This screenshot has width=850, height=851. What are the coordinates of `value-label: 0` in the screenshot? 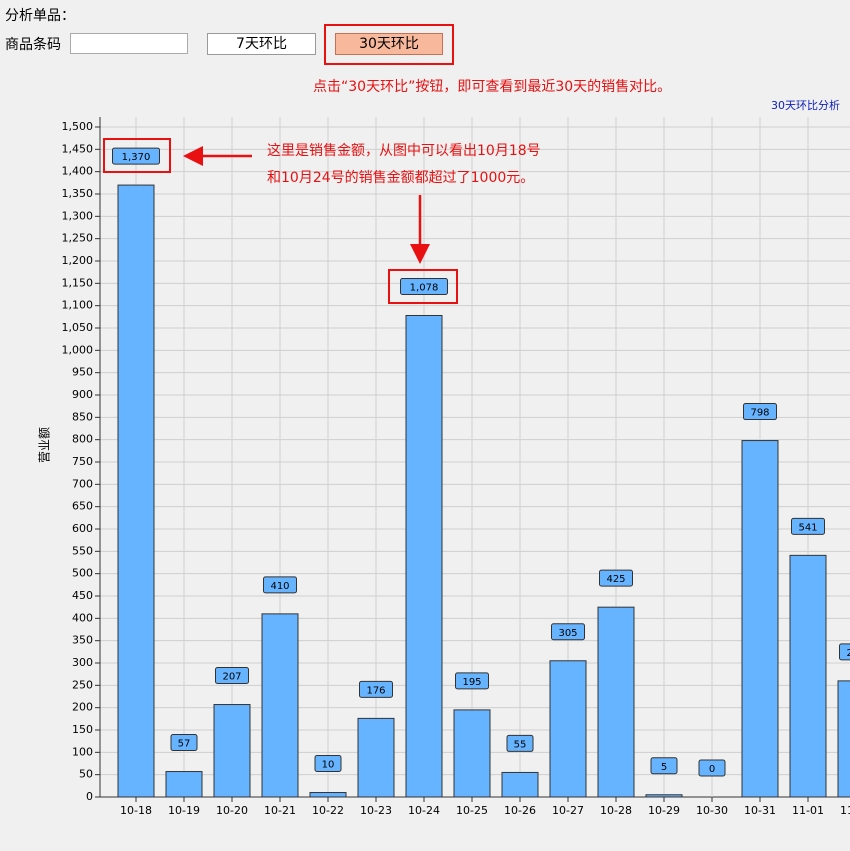 It's located at (712, 769).